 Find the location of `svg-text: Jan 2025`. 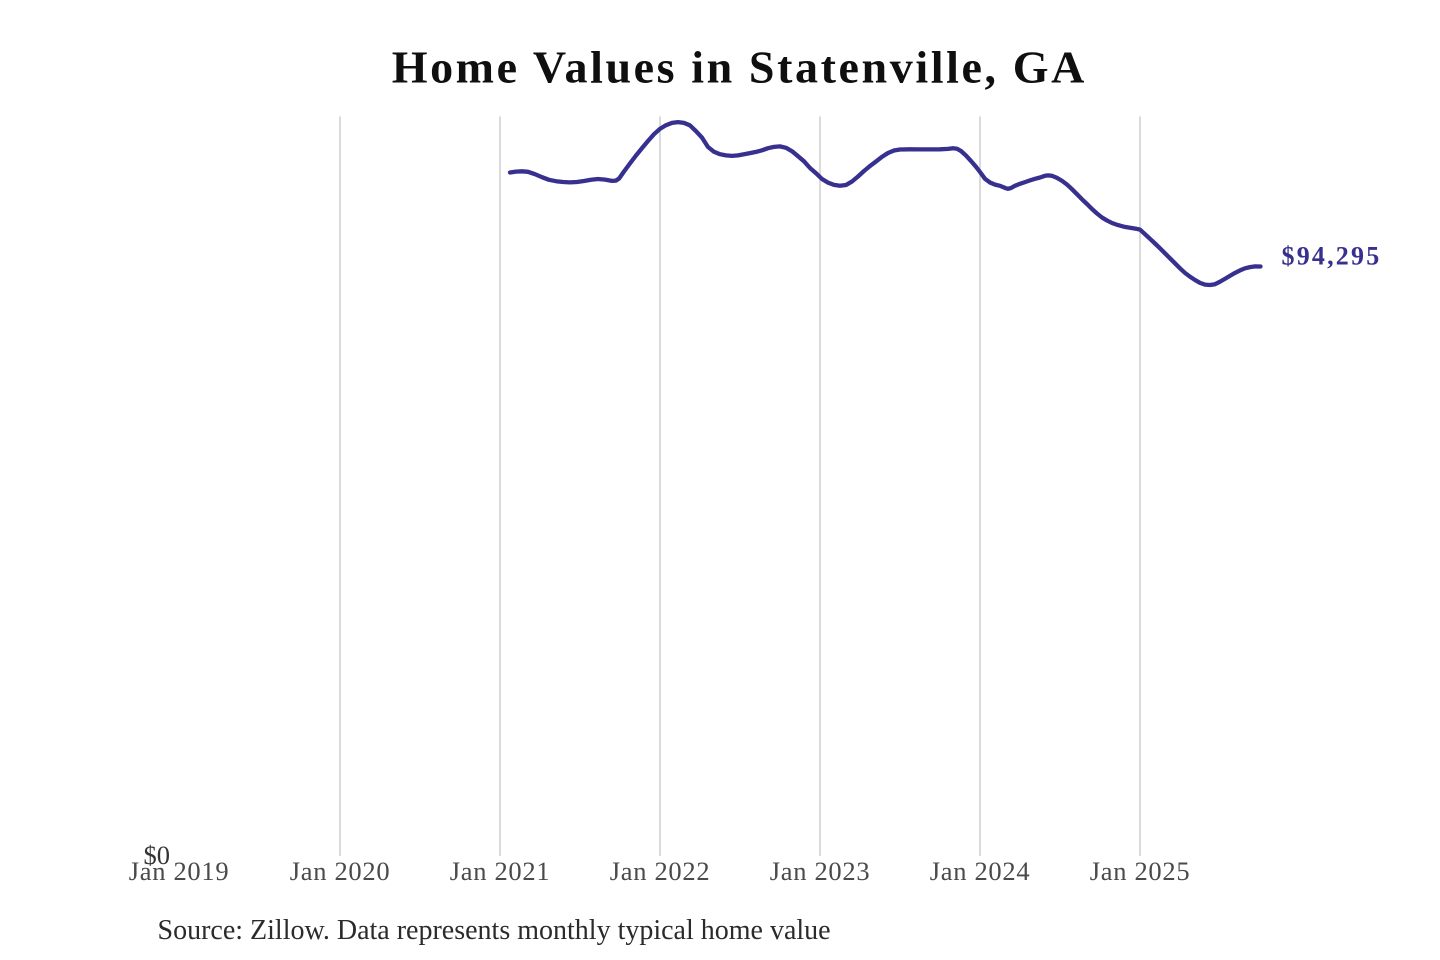

svg-text: Jan 2025 is located at coordinates (1140, 871).